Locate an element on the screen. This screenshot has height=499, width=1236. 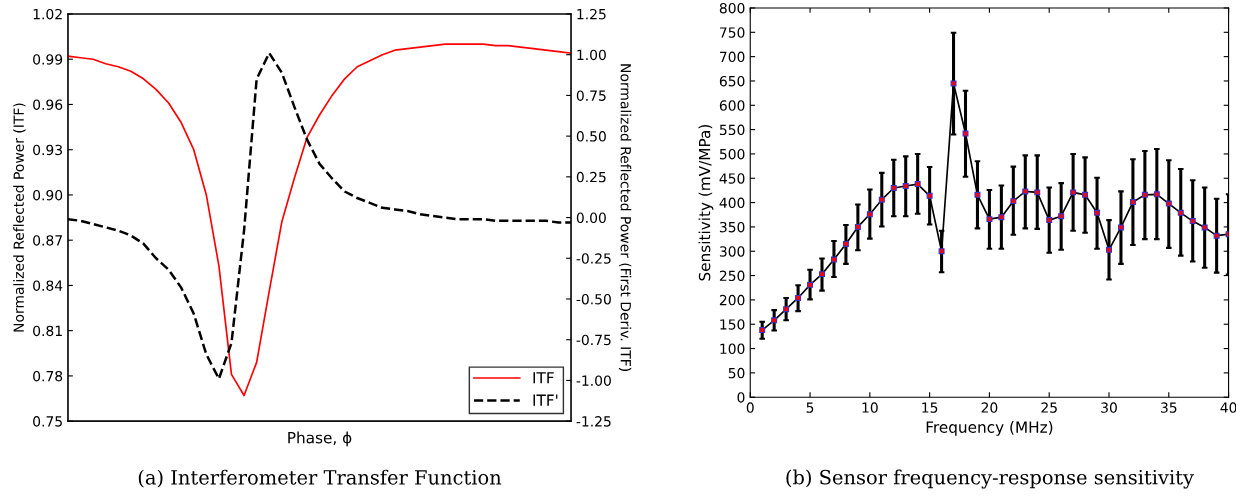
y2-tick-label: -1.00 is located at coordinates (593, 380).